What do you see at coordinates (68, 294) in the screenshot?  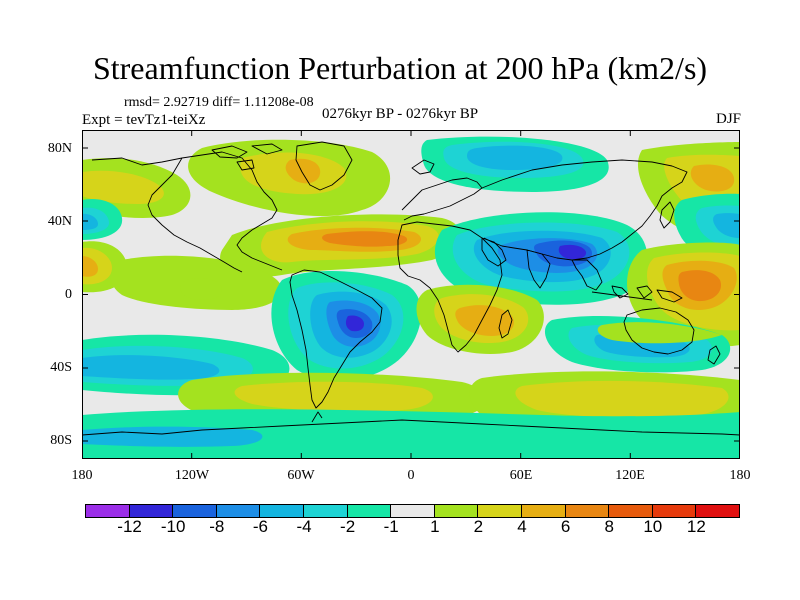 I see `lat-label-eq: 0` at bounding box center [68, 294].